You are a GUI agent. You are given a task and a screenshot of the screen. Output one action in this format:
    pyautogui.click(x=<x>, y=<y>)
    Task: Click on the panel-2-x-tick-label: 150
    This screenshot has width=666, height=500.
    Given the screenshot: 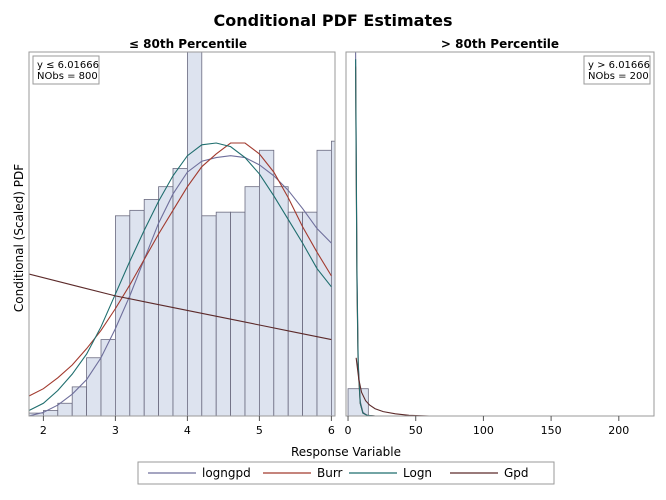 What is the action you would take?
    pyautogui.click(x=551, y=430)
    